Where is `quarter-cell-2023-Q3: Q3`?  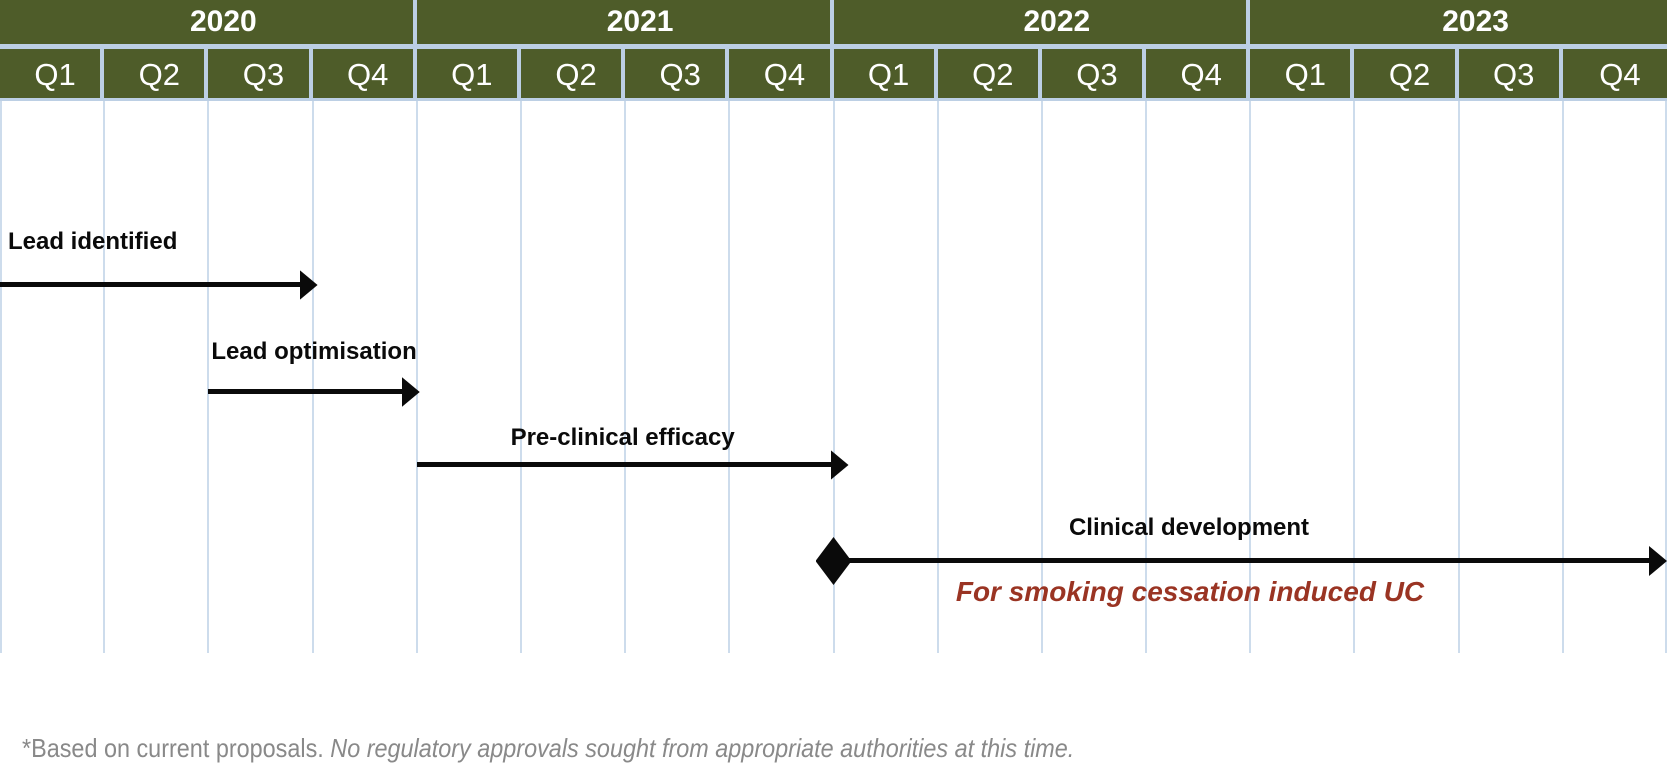 quarter-cell-2023-Q3: Q3 is located at coordinates (1510, 73).